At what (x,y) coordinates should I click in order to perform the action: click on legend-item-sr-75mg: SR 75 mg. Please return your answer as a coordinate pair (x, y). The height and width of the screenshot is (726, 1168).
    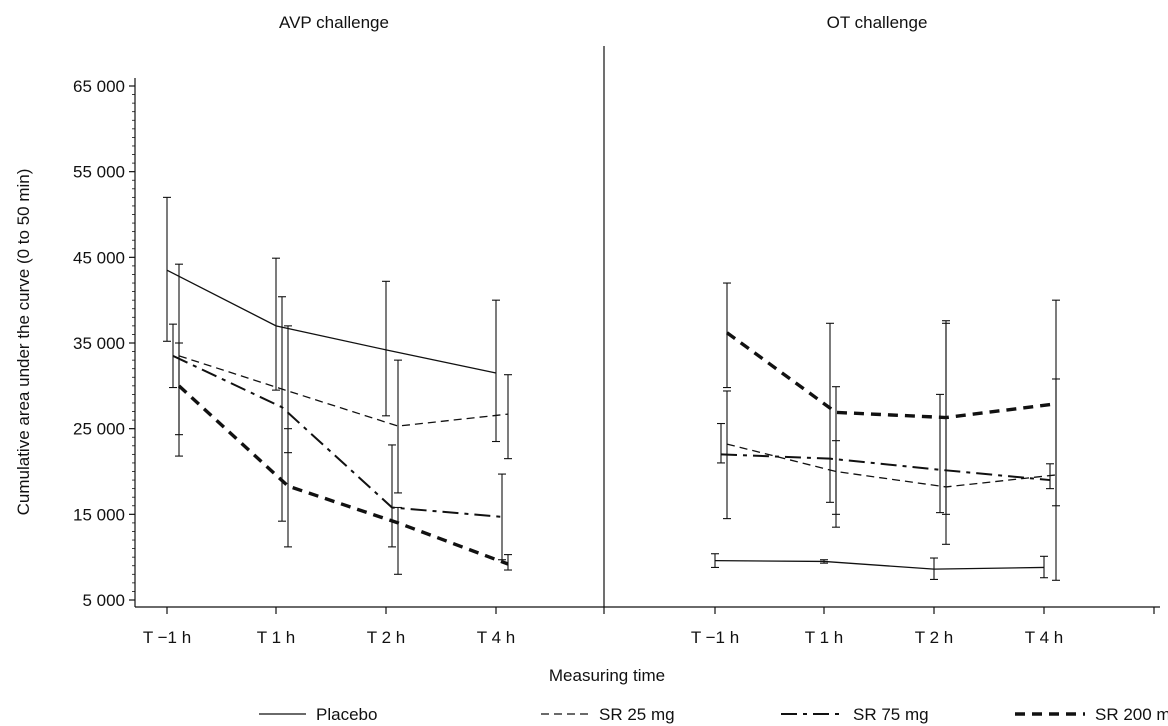
    Looking at the image, I should click on (855, 714).